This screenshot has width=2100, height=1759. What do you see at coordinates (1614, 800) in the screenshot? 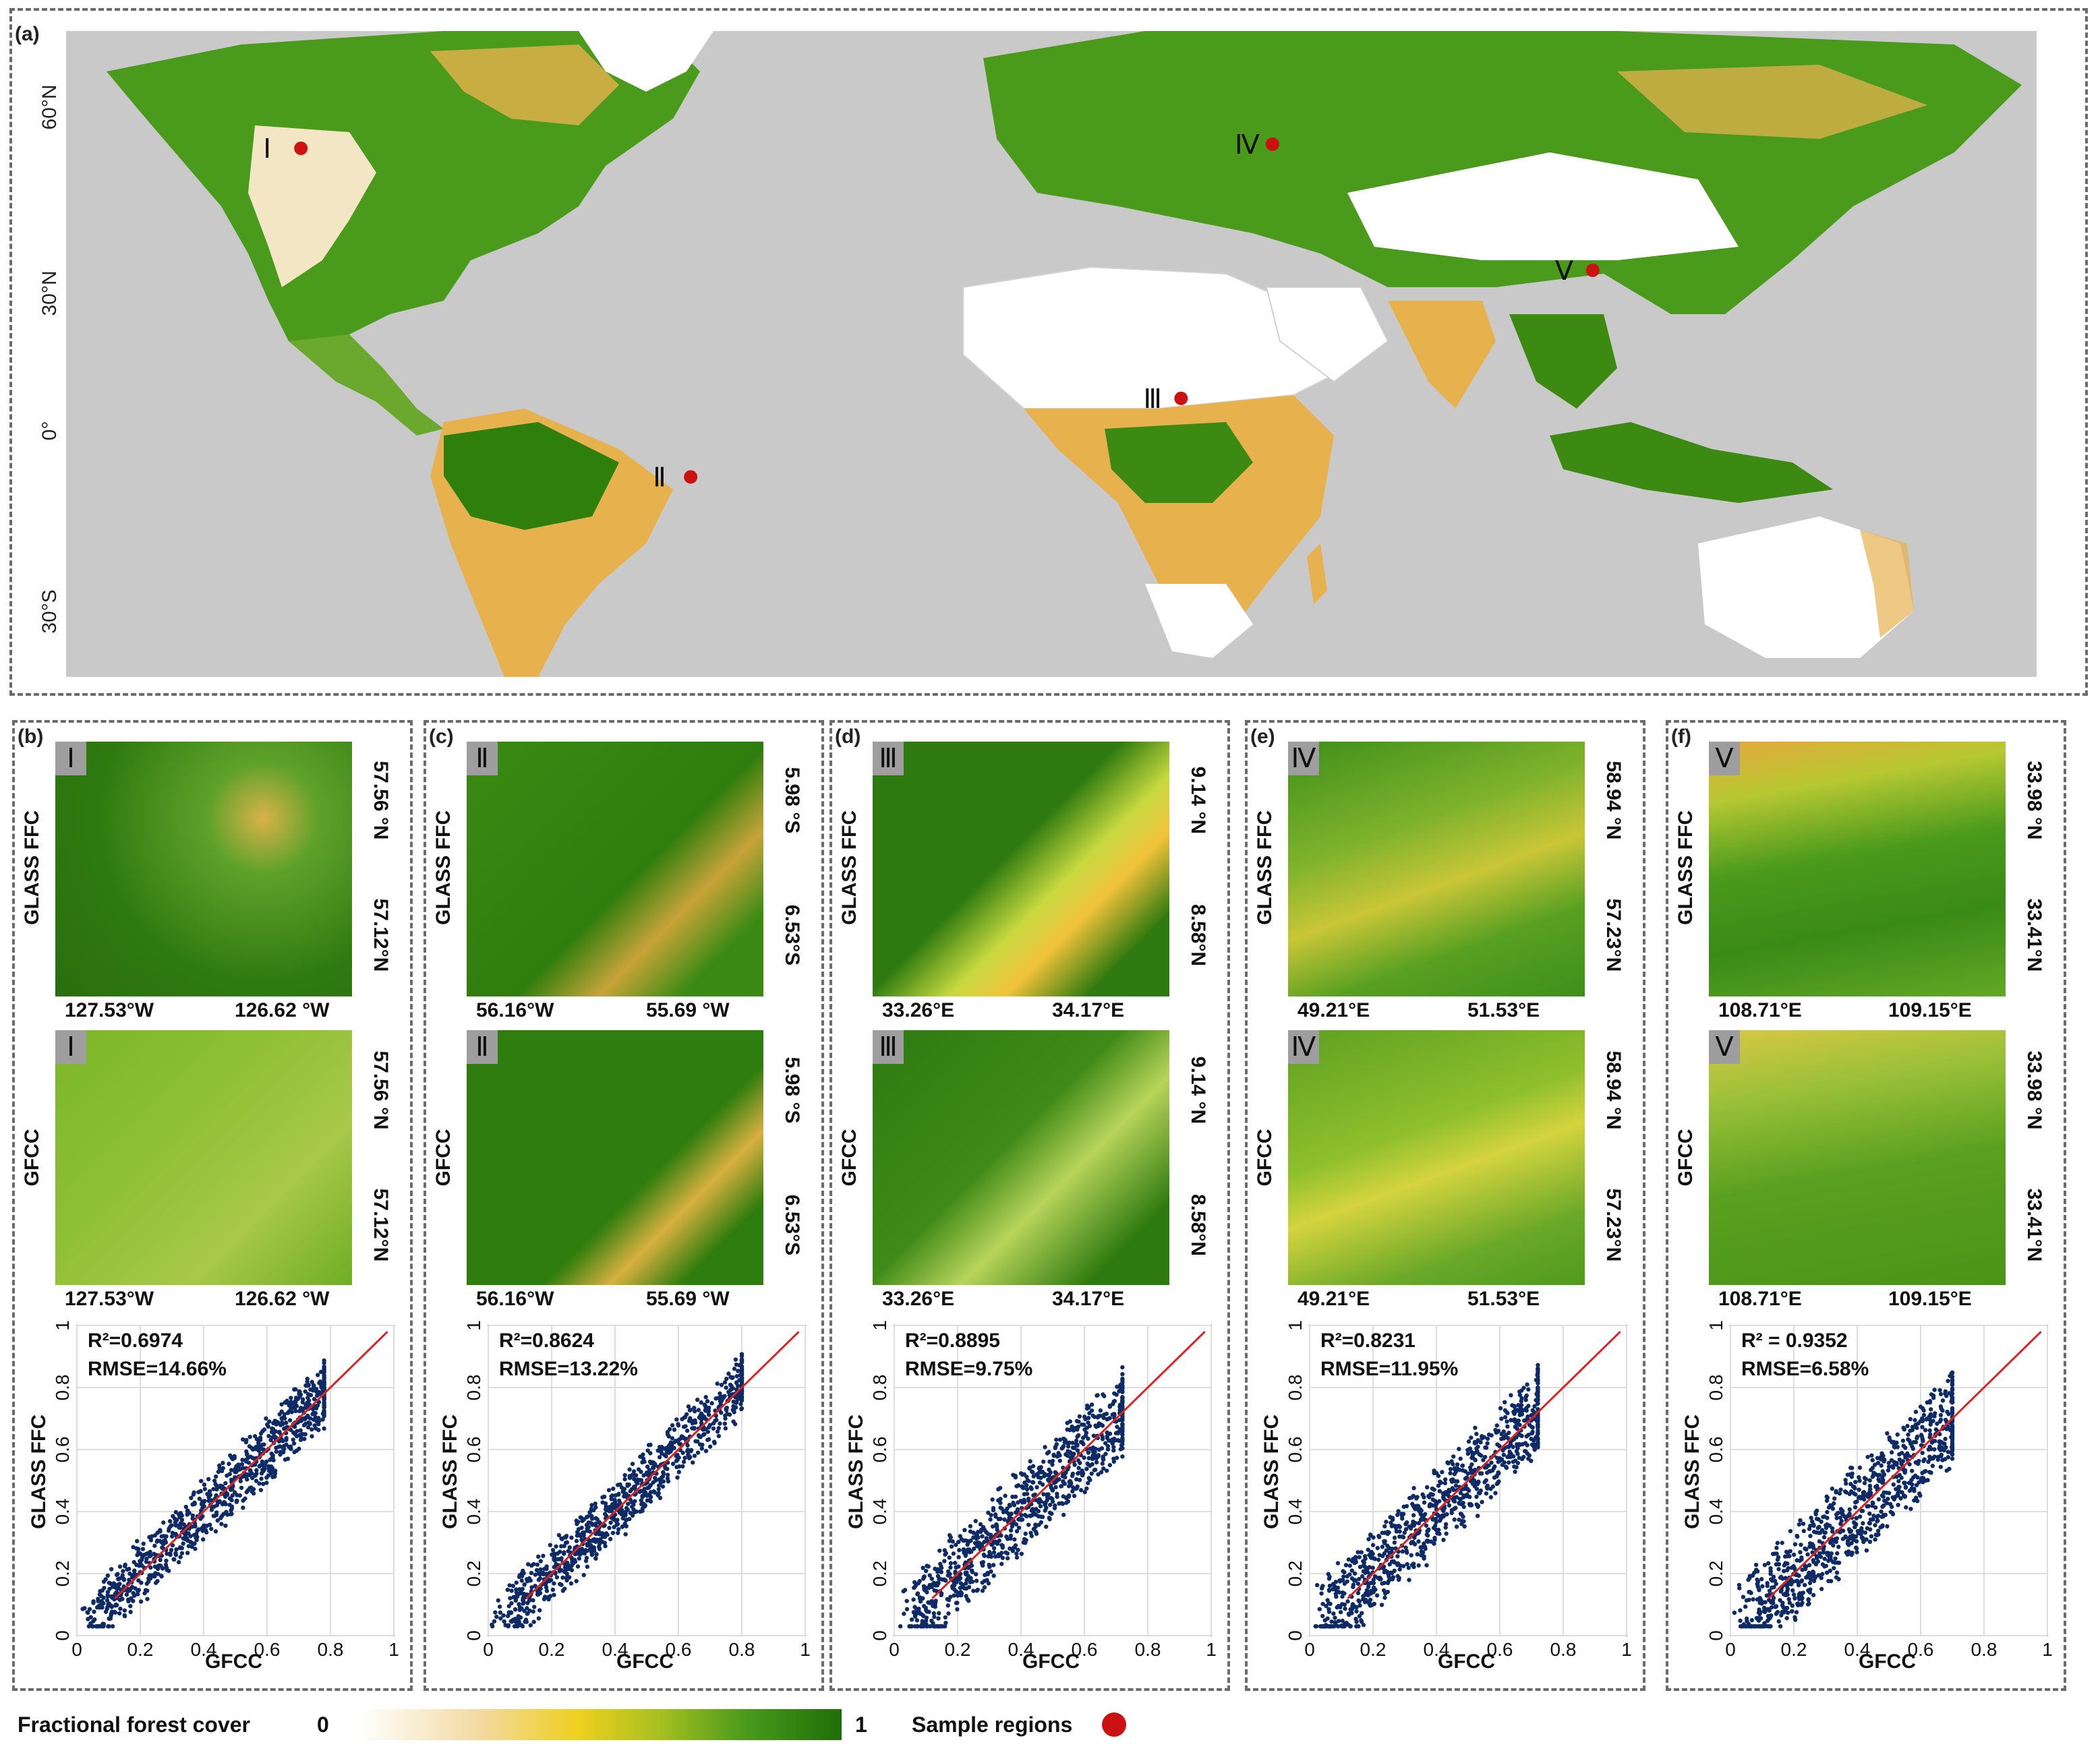
I see `lat-top-label: 58.94 °N` at bounding box center [1614, 800].